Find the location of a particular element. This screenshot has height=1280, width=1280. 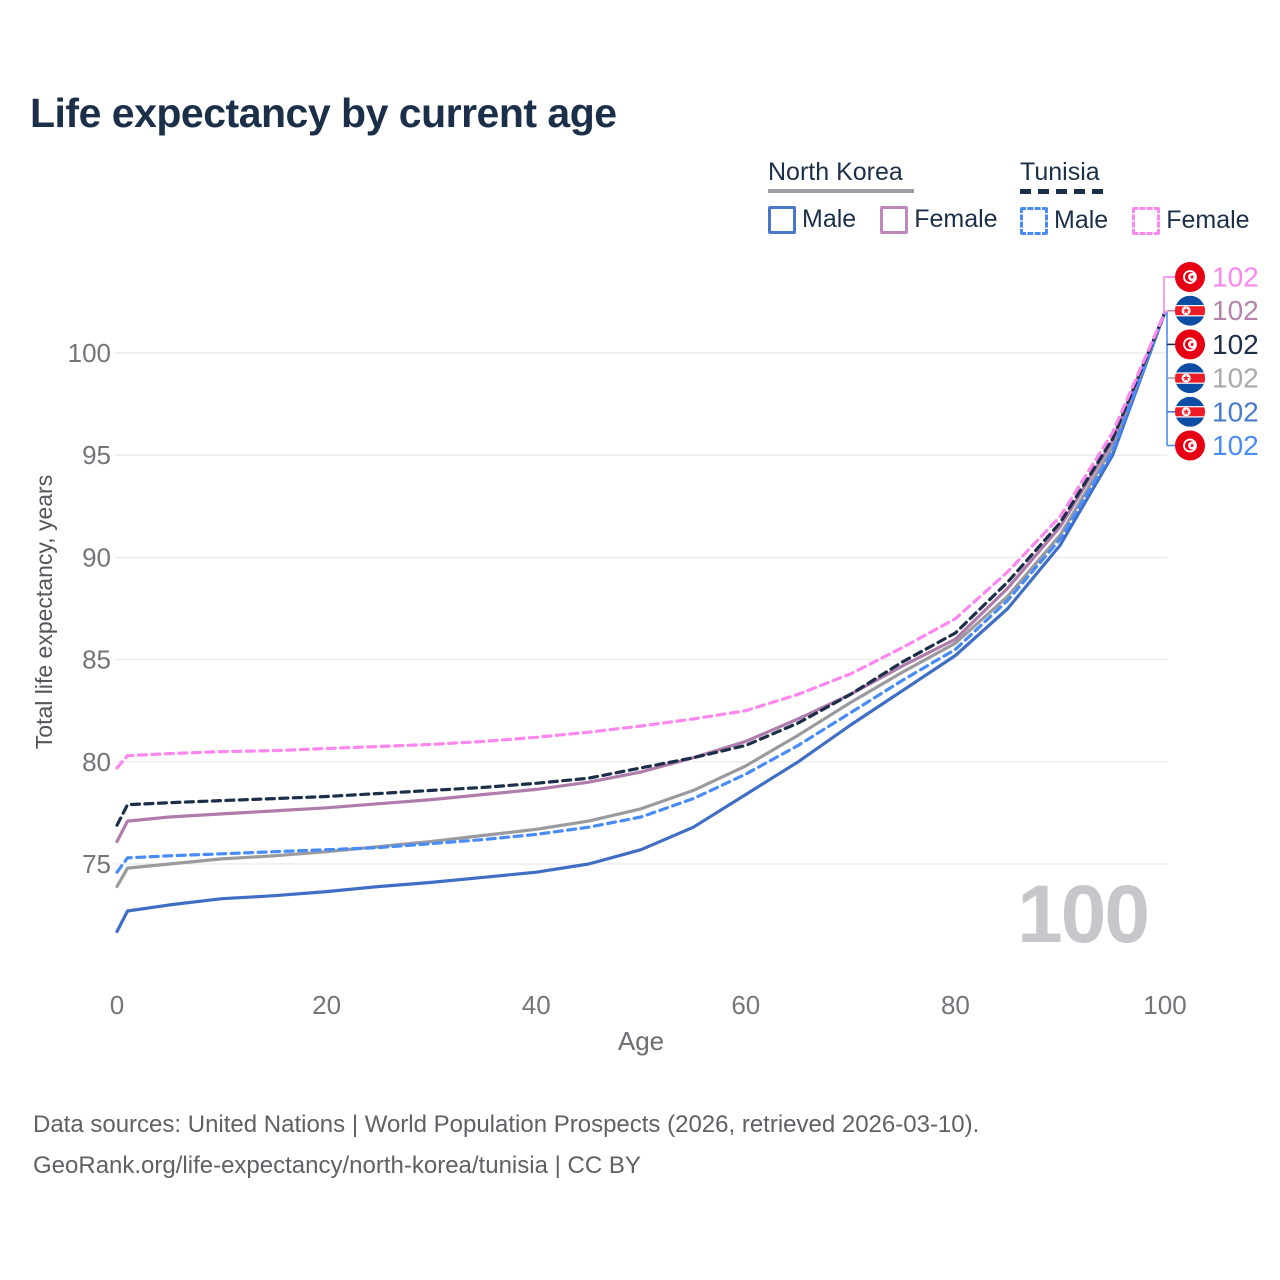

legend-item-nk-female: Female is located at coordinates (939, 219).